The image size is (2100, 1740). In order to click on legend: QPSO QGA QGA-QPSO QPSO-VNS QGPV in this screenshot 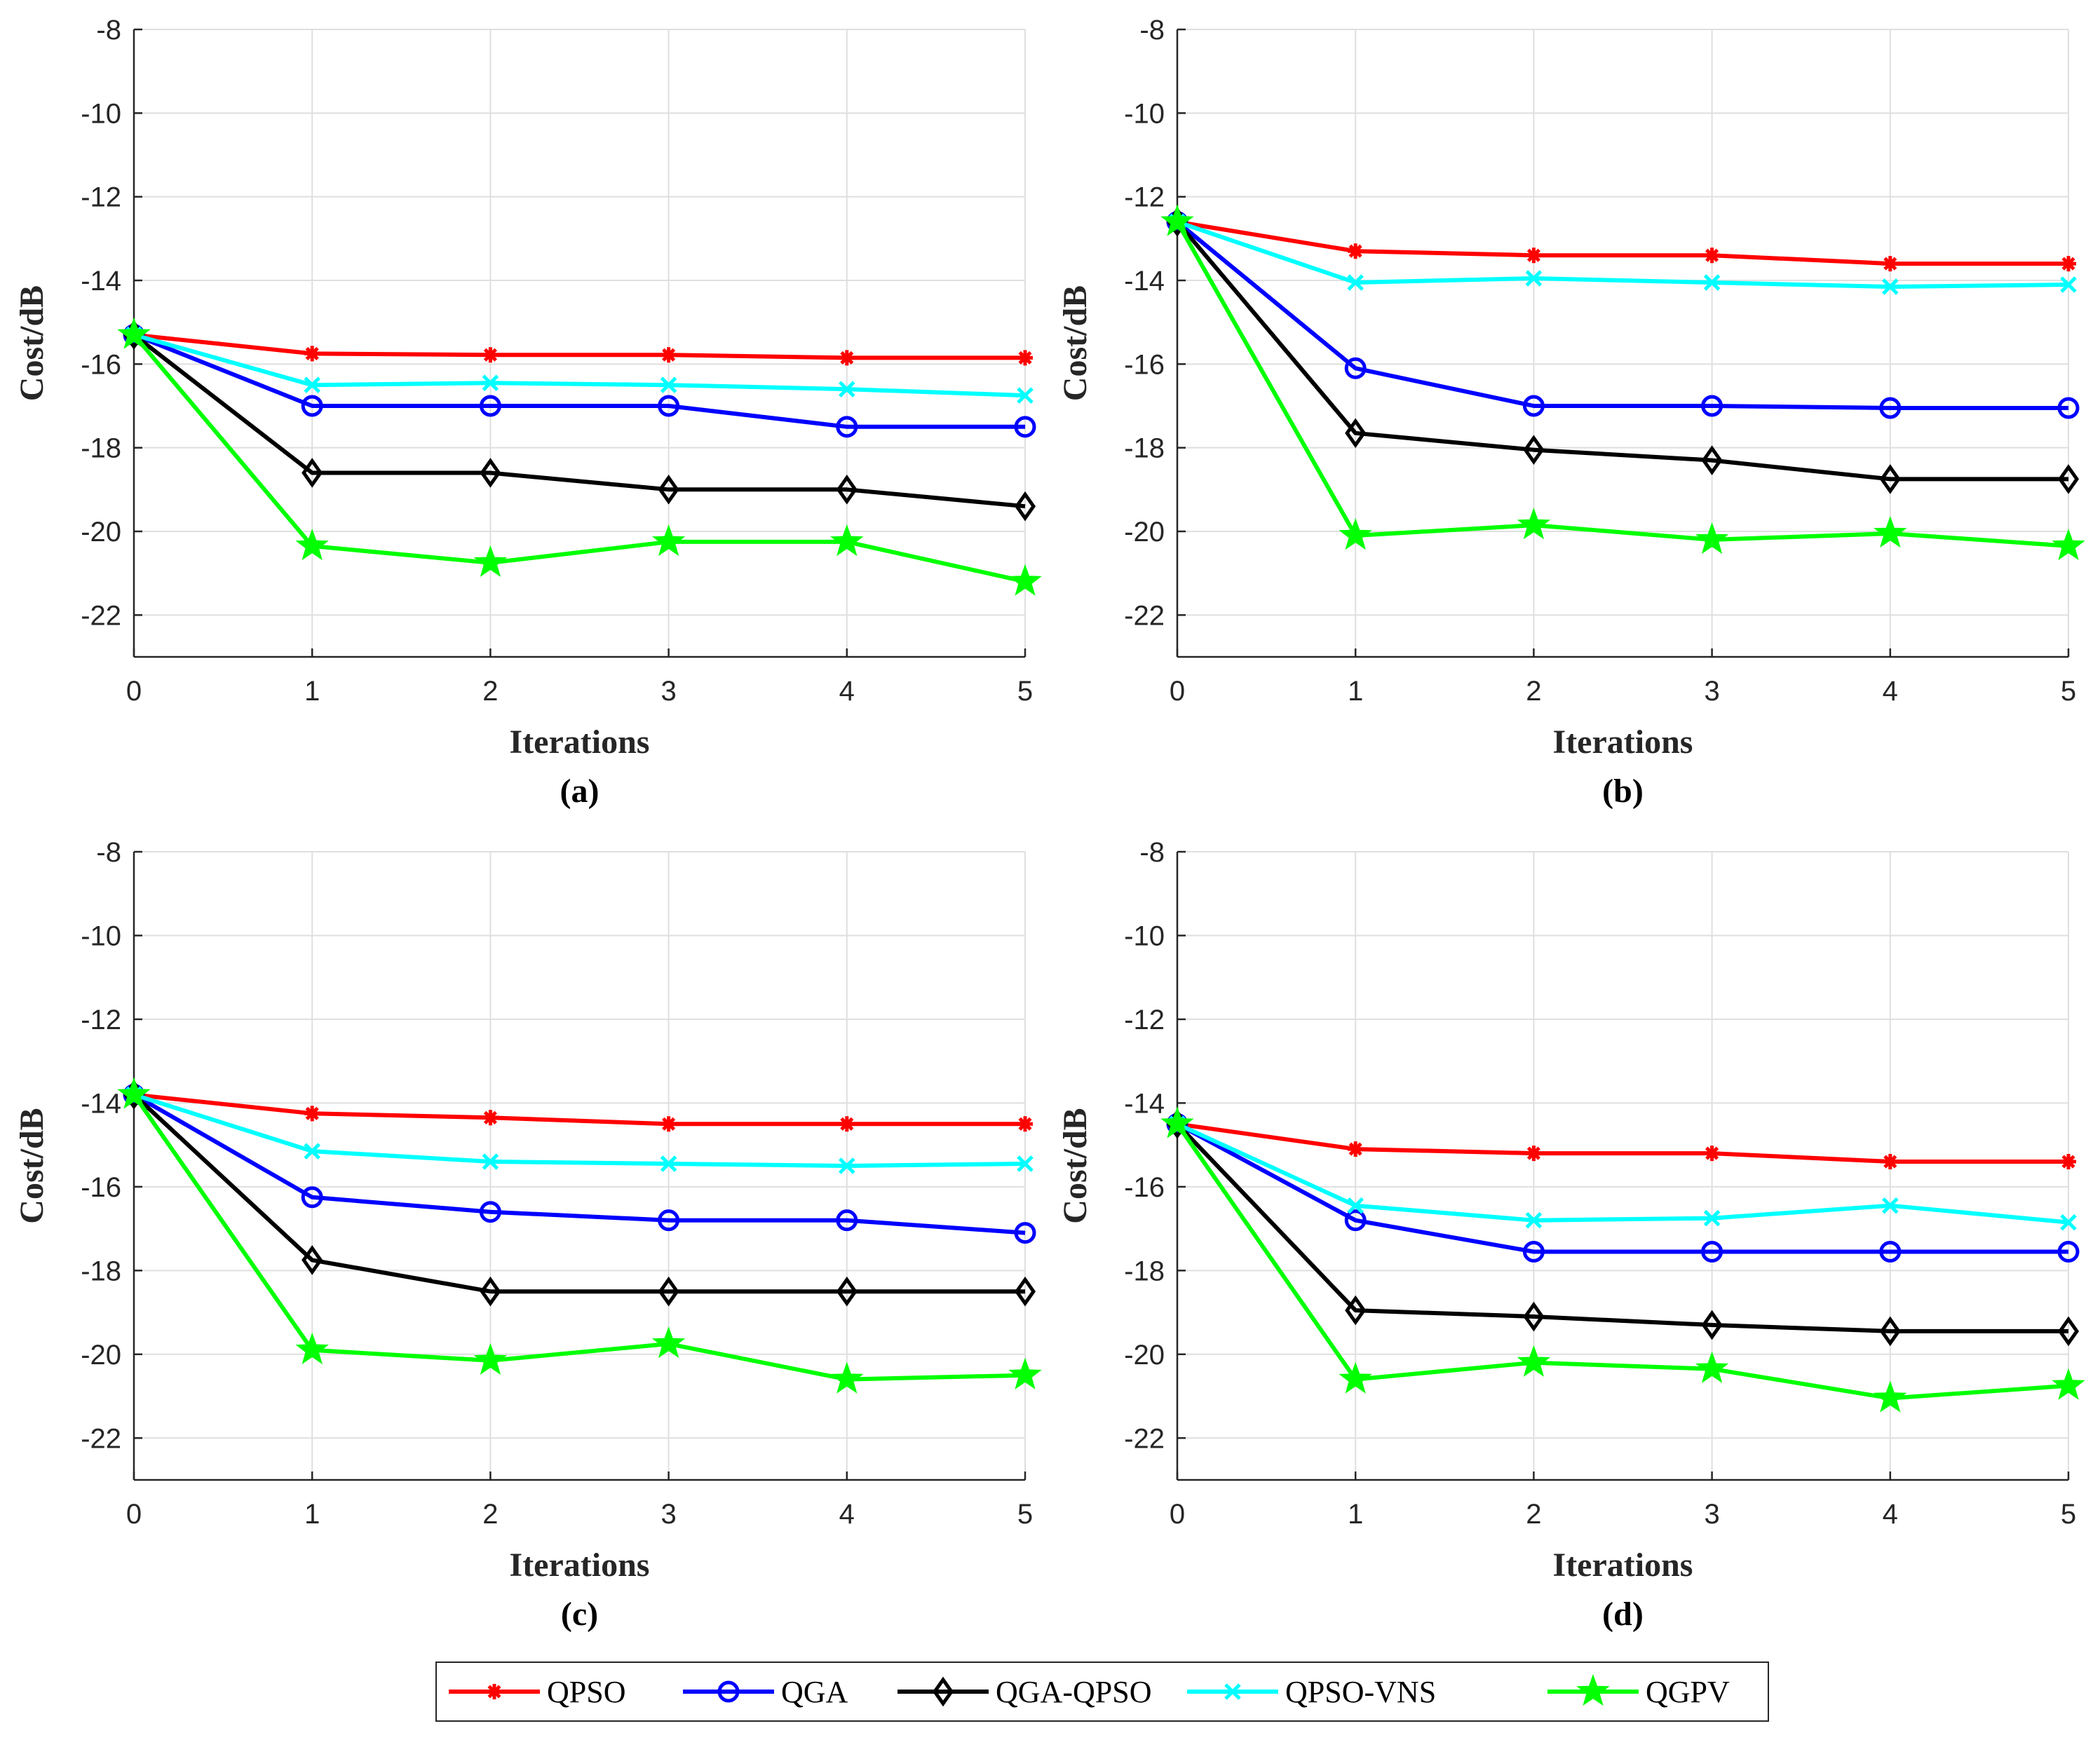, I will do `click(1102, 1692)`.